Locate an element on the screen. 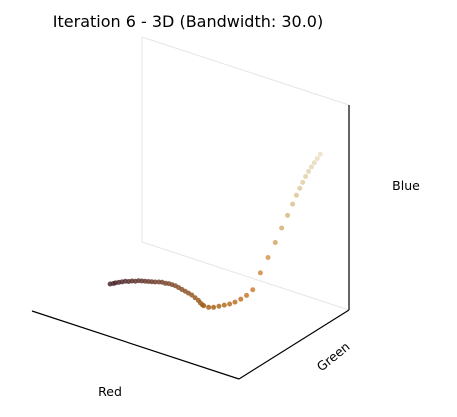  x-axis-label: Red is located at coordinates (110, 391).